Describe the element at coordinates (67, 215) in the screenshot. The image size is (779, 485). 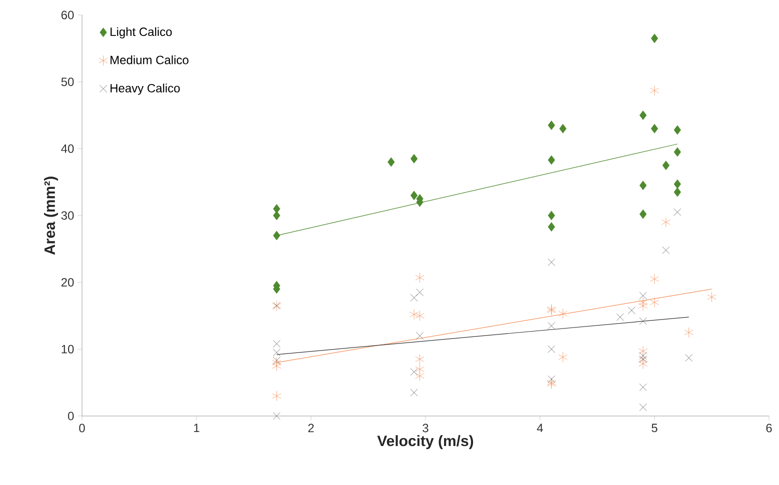
I see `y-tick-label: 30` at that location.